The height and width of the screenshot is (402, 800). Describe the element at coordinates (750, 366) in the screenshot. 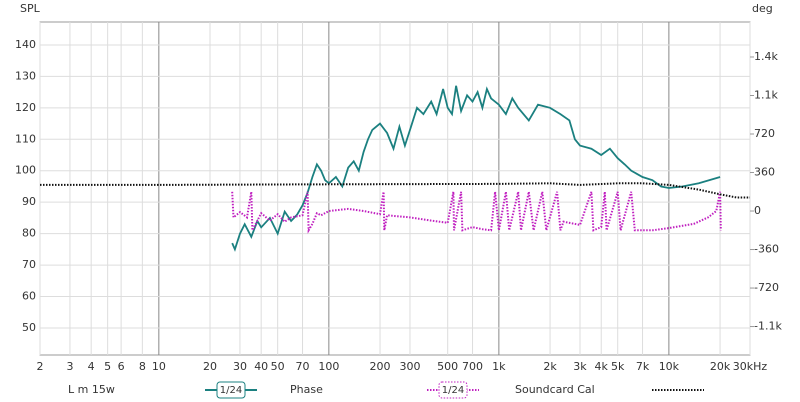

I see `x-tick-label: 30kHz` at that location.